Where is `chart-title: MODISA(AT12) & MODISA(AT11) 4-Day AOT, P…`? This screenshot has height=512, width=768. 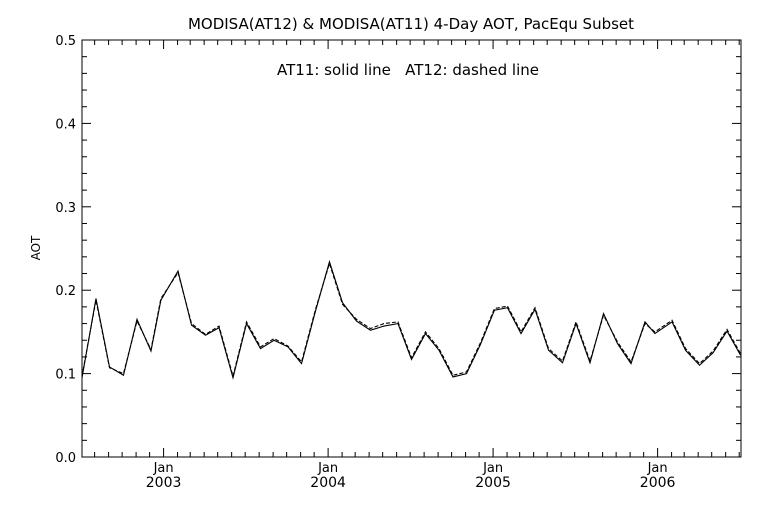
chart-title: MODISA(AT12) & MODISA(AT11) 4-Day AOT, P… is located at coordinates (411, 24).